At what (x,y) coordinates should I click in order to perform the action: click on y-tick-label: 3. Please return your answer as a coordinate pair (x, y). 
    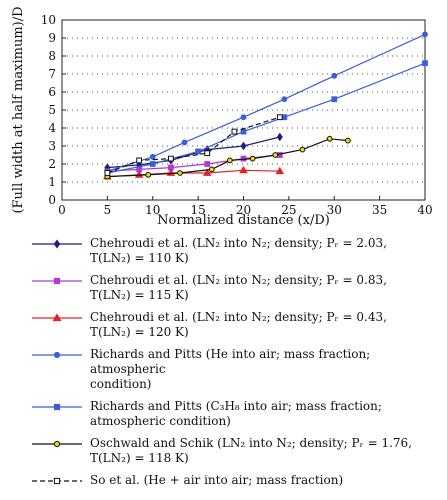
    Looking at the image, I should click on (52, 146).